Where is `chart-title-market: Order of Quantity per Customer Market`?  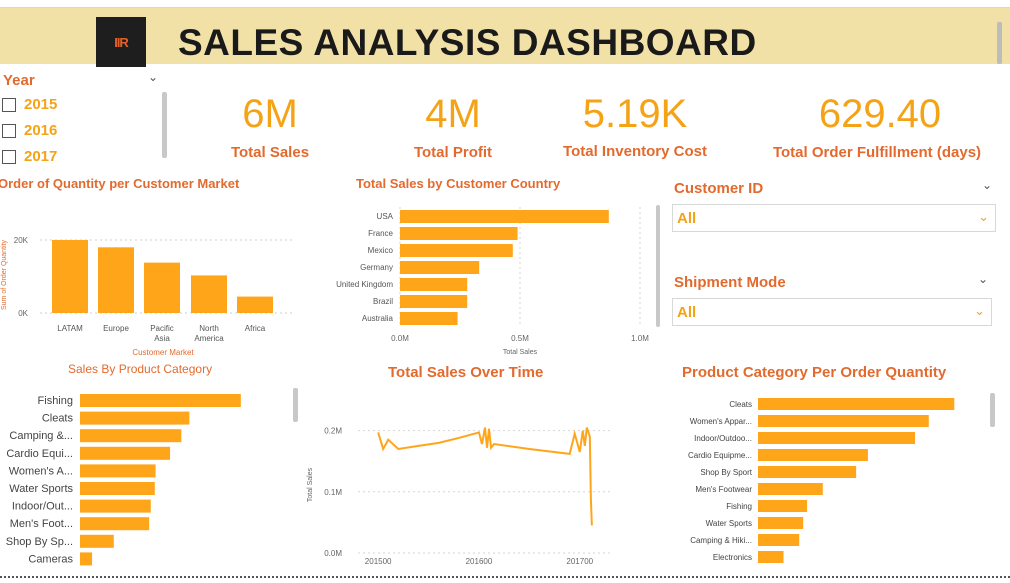 chart-title-market: Order of Quantity per Customer Market is located at coordinates (120, 183).